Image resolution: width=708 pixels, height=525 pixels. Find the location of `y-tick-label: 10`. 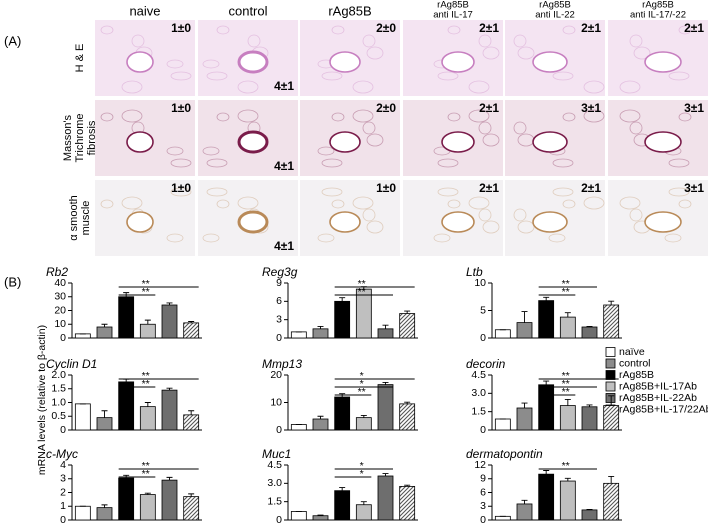

y-tick-label: 10 is located at coordinates (60, 324).